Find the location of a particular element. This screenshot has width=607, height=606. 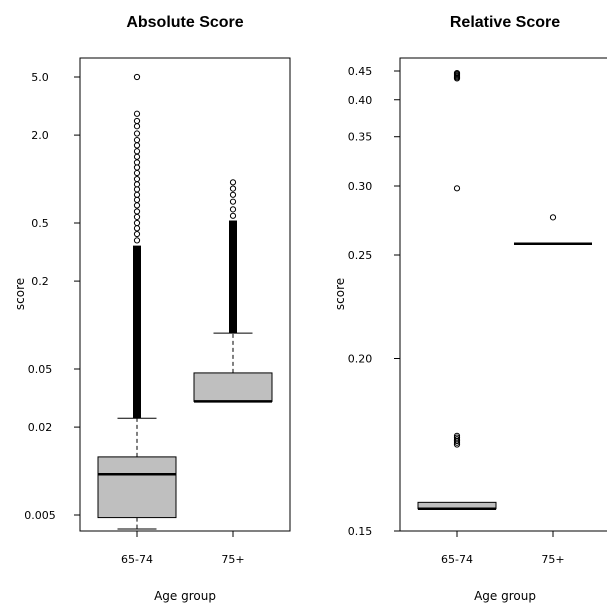

y-tick-label: 0.40 is located at coordinates (360, 100).